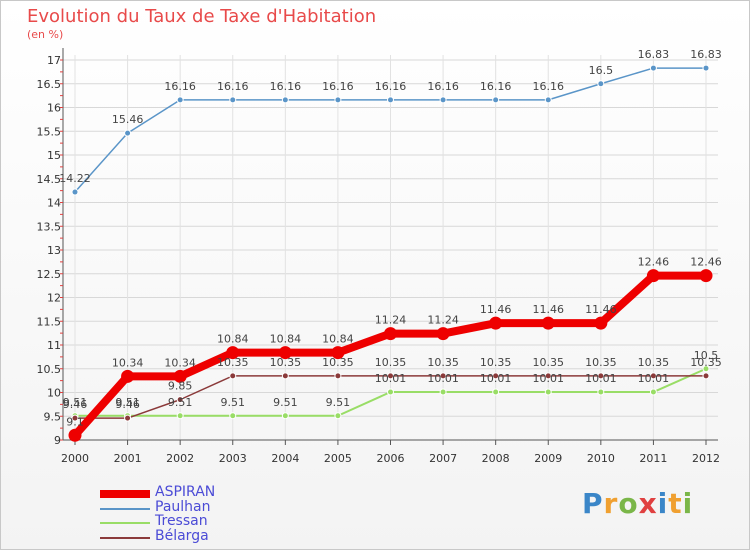  What do you see at coordinates (391, 320) in the screenshot?
I see `data-label-aspiran: 11.24` at bounding box center [391, 320].